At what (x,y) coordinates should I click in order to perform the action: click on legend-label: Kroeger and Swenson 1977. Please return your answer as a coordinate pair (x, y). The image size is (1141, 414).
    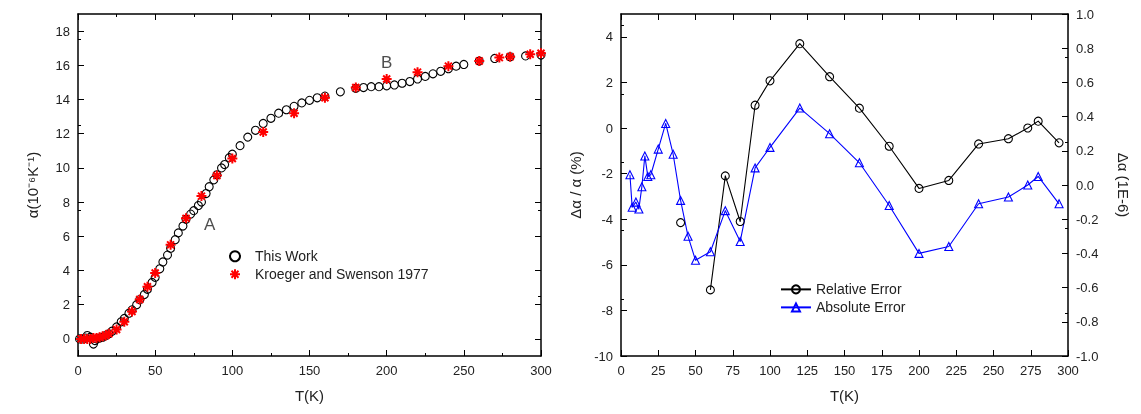
    Looking at the image, I should click on (342, 274).